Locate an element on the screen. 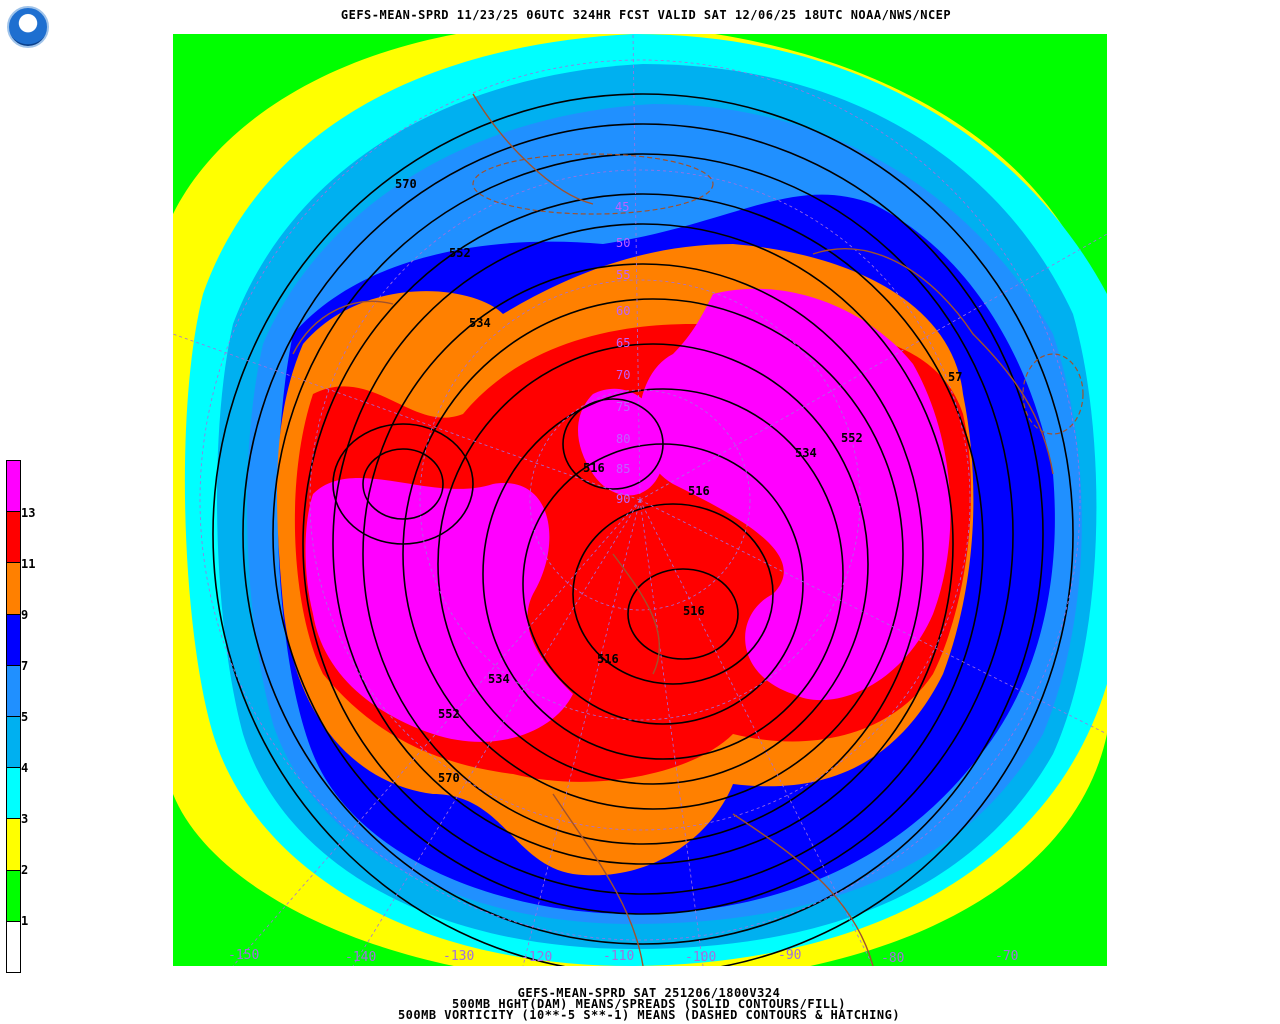  legend-label: 2 is located at coordinates (25, 870).